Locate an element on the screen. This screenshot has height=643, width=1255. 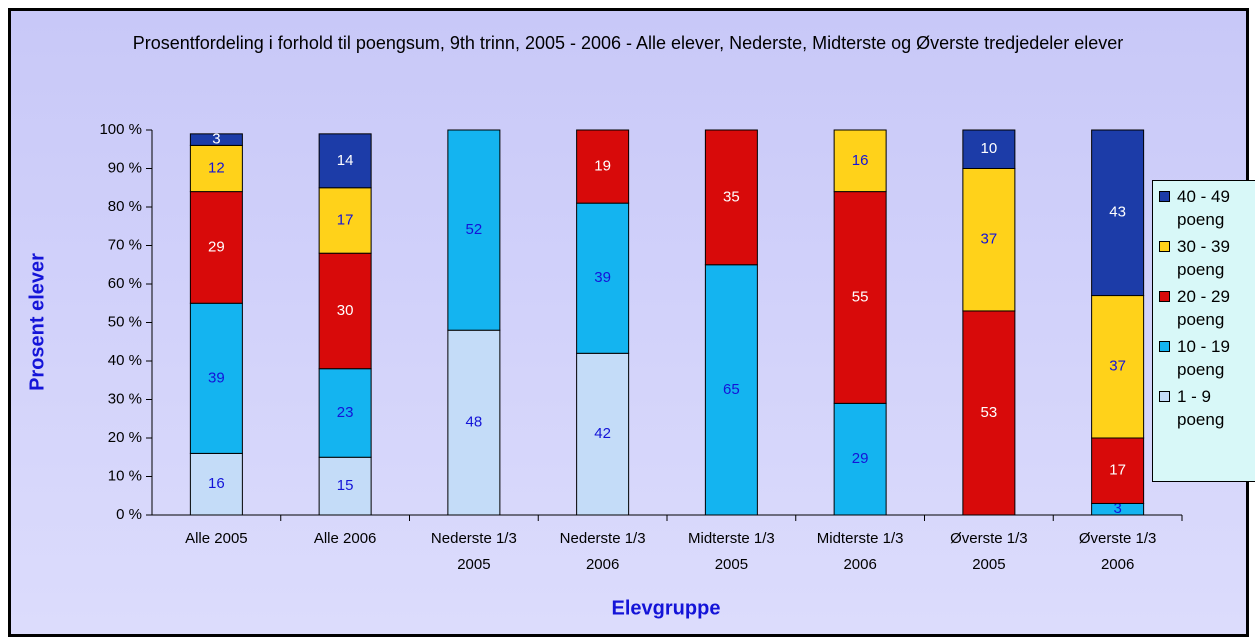
data-label: 43 is located at coordinates (1117, 212).